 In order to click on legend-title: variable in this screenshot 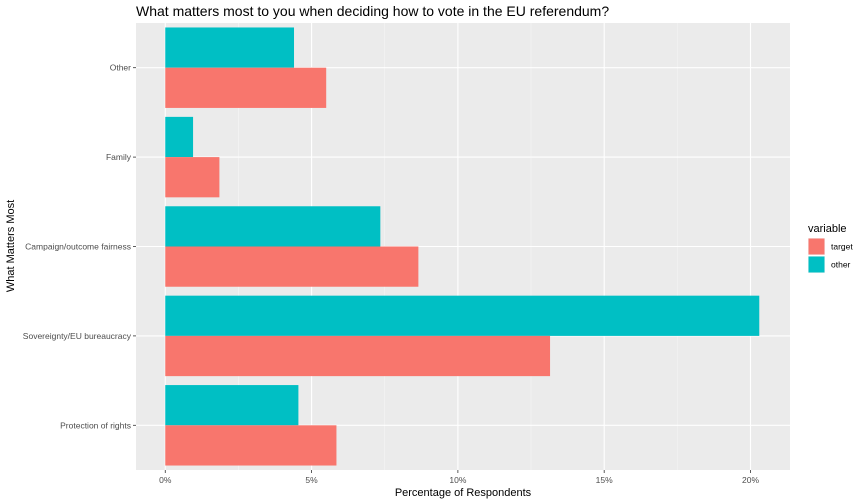, I will do `click(827, 229)`.